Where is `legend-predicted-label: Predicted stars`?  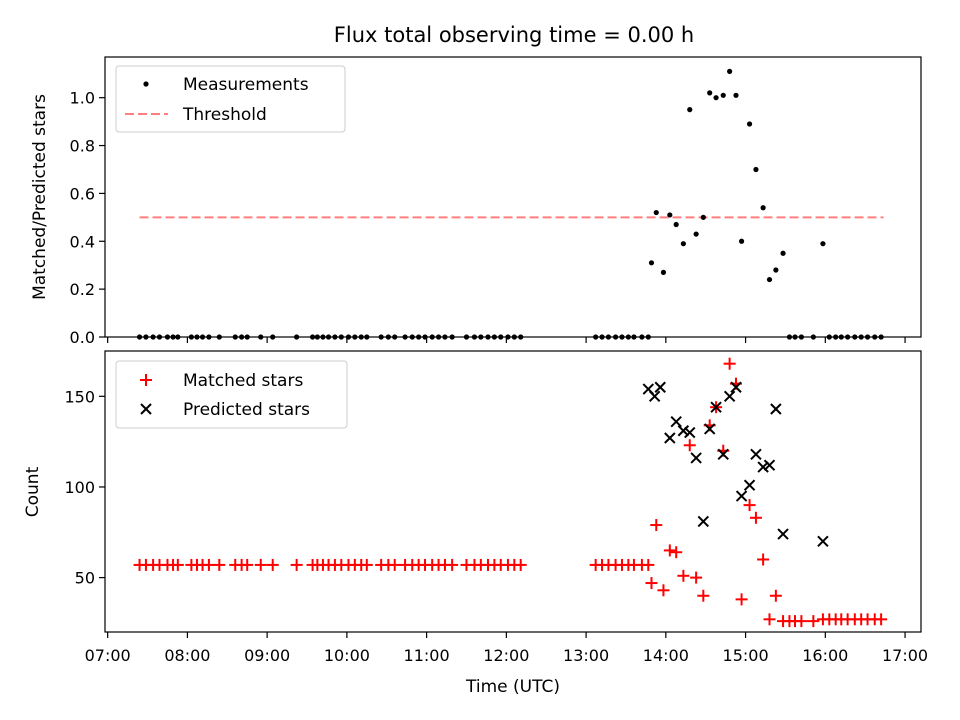
legend-predicted-label: Predicted stars is located at coordinates (246, 410).